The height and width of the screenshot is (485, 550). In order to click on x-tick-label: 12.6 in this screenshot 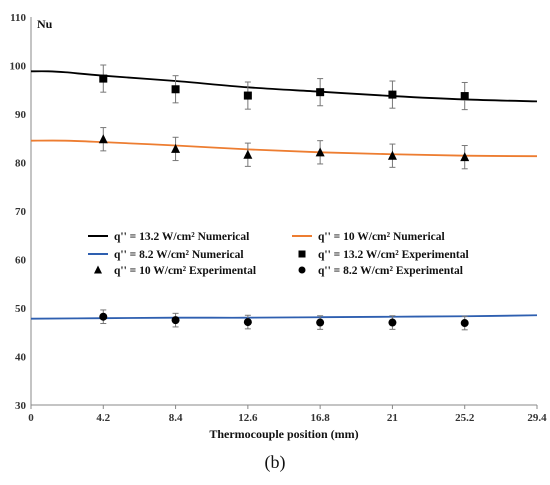, I will do `click(248, 418)`.